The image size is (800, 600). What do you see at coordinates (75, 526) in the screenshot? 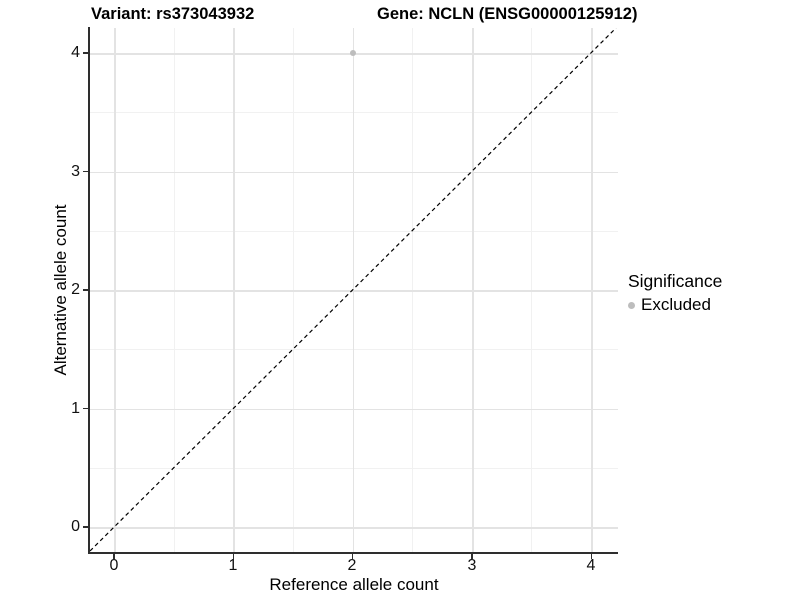
I see `y-tick-label: 0` at bounding box center [75, 526].